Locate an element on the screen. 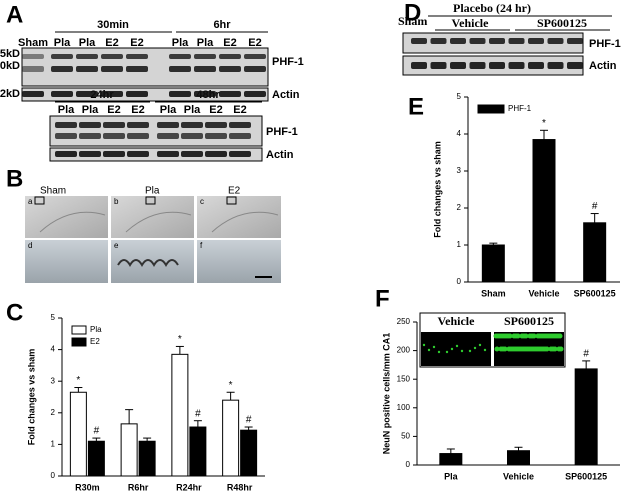  image-letter: a is located at coordinates (30, 201).